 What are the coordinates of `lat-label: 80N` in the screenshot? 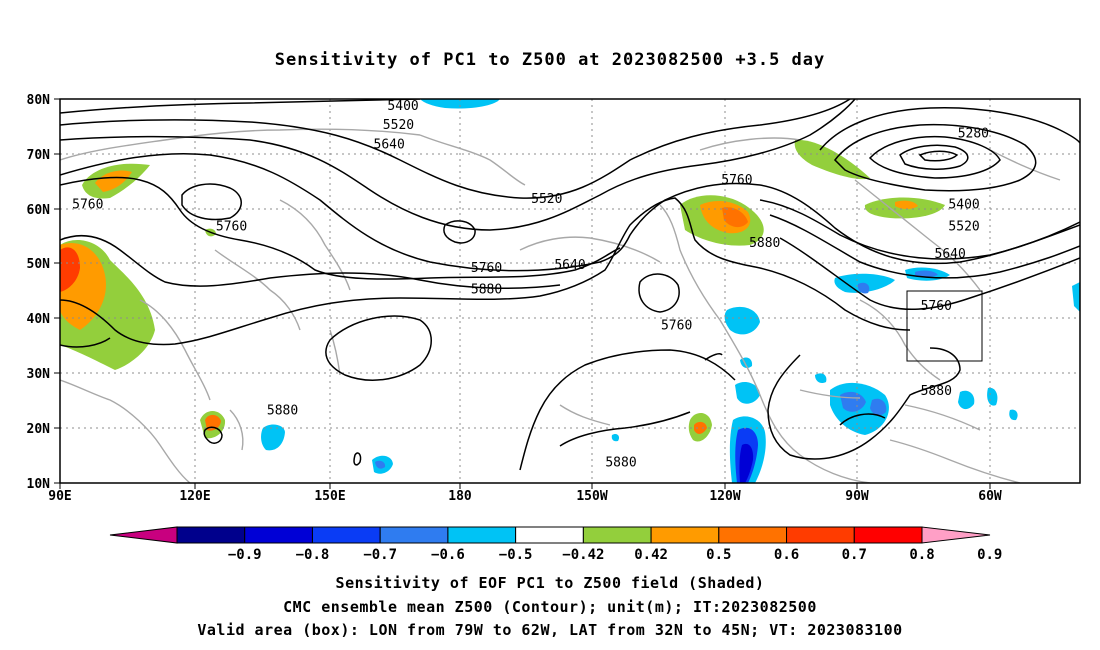 It's located at (39, 100).